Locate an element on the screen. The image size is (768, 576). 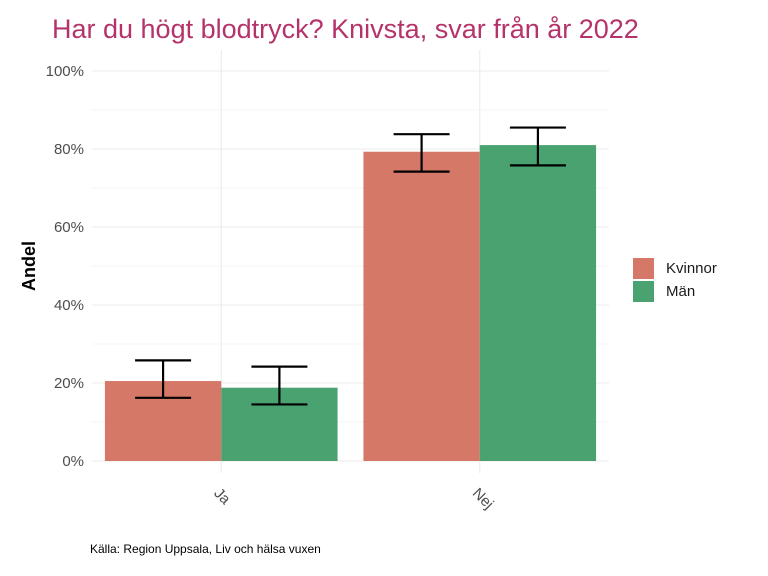
y-tick-label: 0% is located at coordinates (73, 461).